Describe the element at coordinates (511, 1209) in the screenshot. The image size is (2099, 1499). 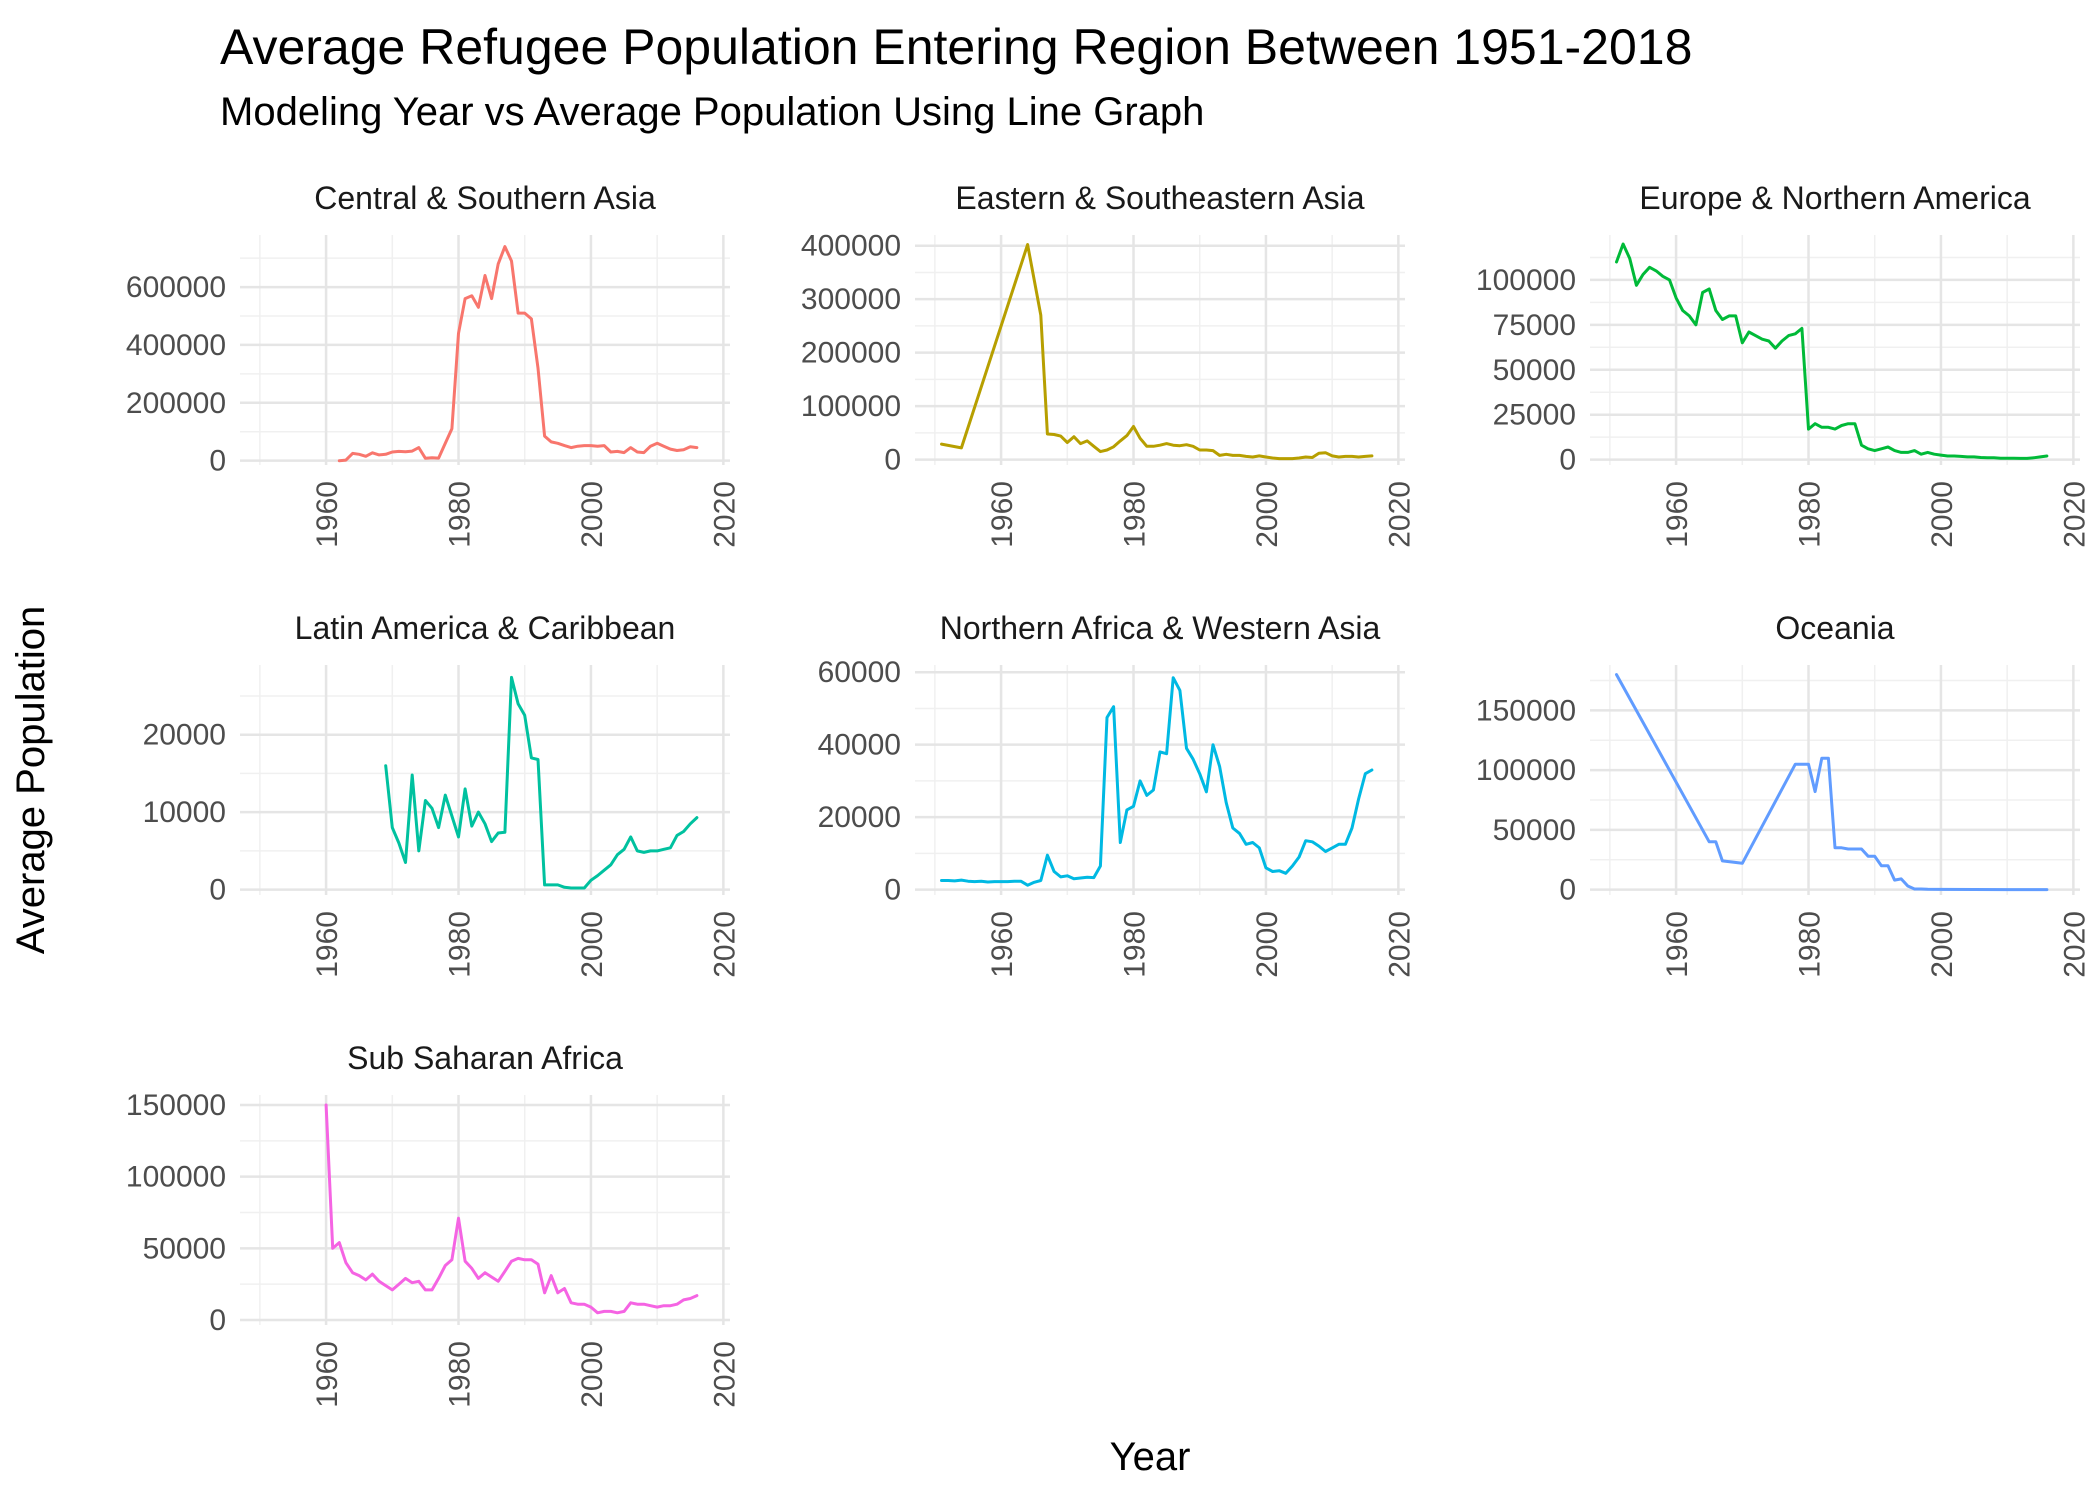
I see `series-line-sub-saharan-africa` at that location.